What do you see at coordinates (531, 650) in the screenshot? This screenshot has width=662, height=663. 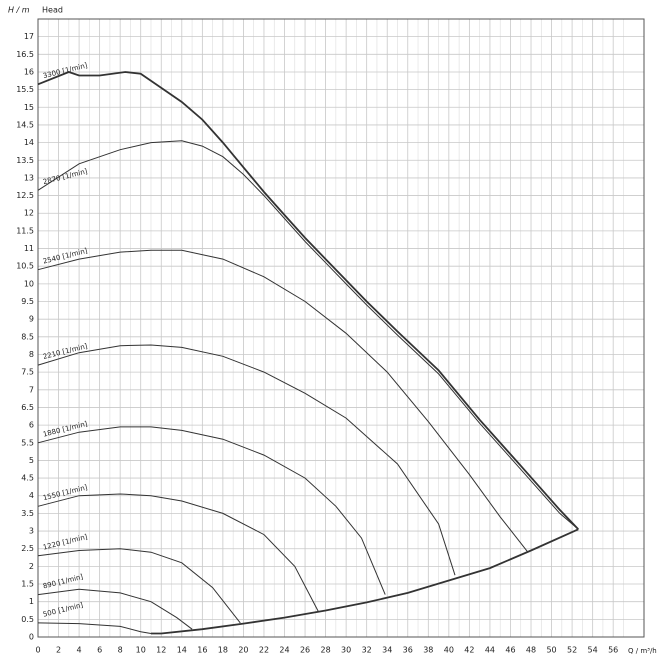 I see `x-tick-label: 48` at bounding box center [531, 650].